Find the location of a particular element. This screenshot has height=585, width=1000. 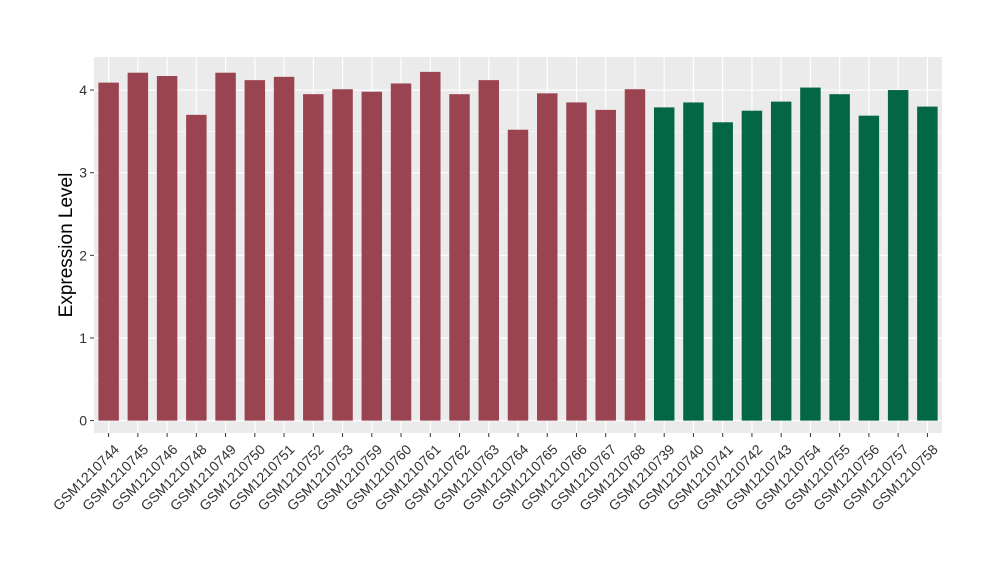

y-tick-label: 0 is located at coordinates (83, 421).